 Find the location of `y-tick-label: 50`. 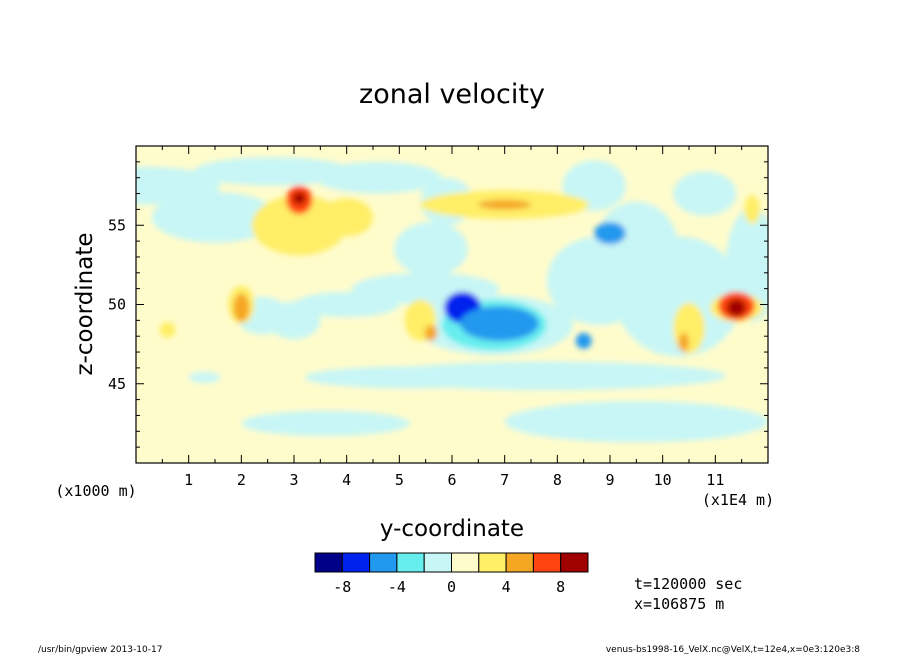

y-tick-label: 50 is located at coordinates (117, 305).